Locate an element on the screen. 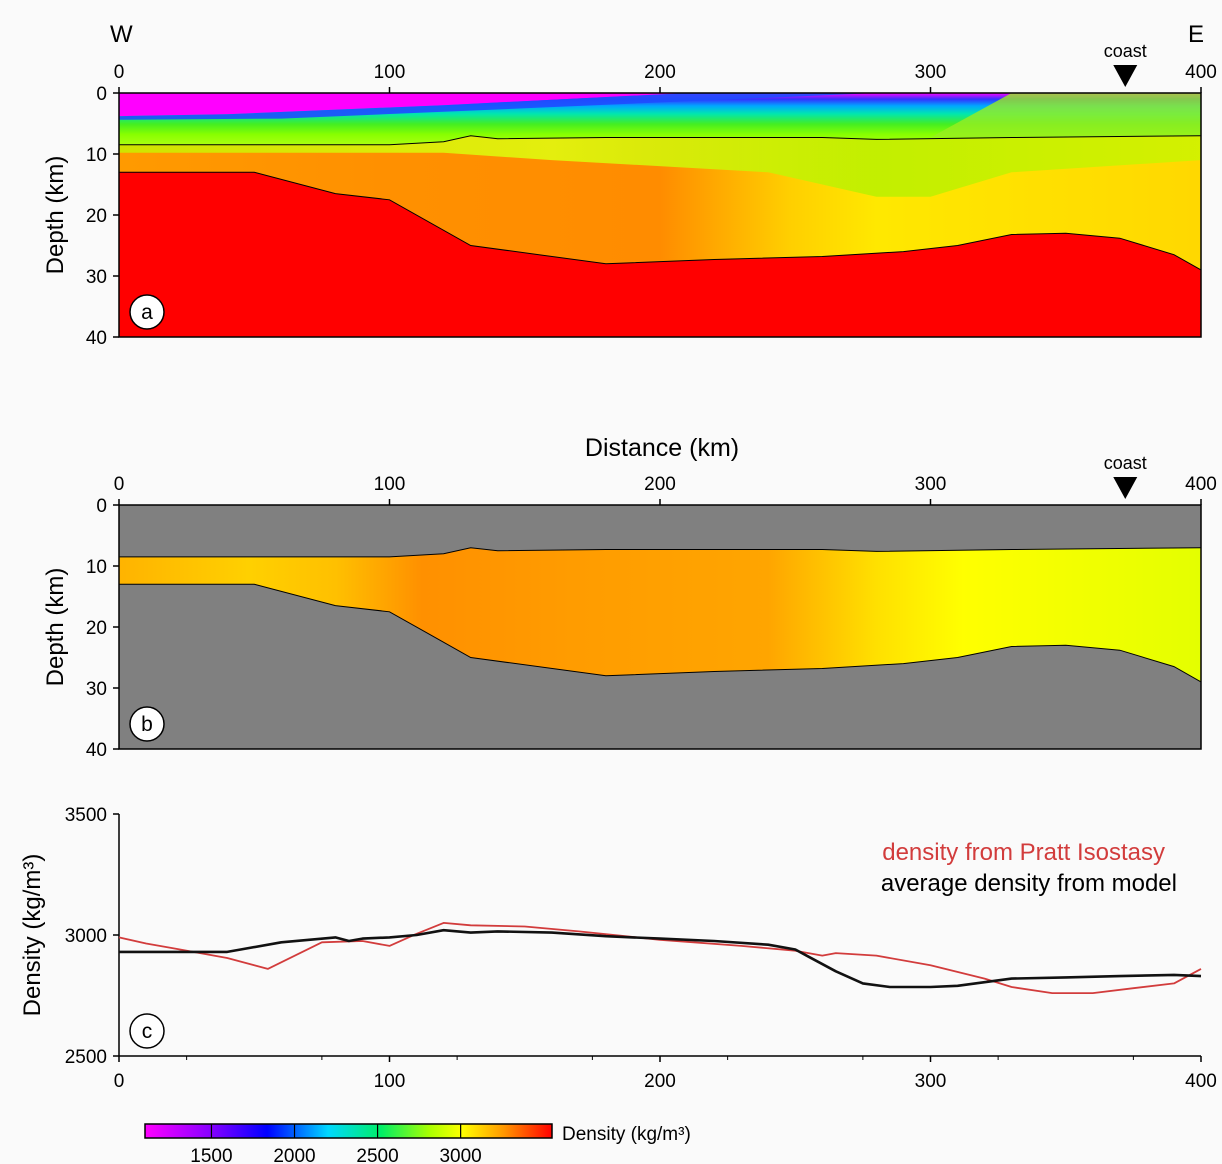  panel-letter: c is located at coordinates (147, 1031).